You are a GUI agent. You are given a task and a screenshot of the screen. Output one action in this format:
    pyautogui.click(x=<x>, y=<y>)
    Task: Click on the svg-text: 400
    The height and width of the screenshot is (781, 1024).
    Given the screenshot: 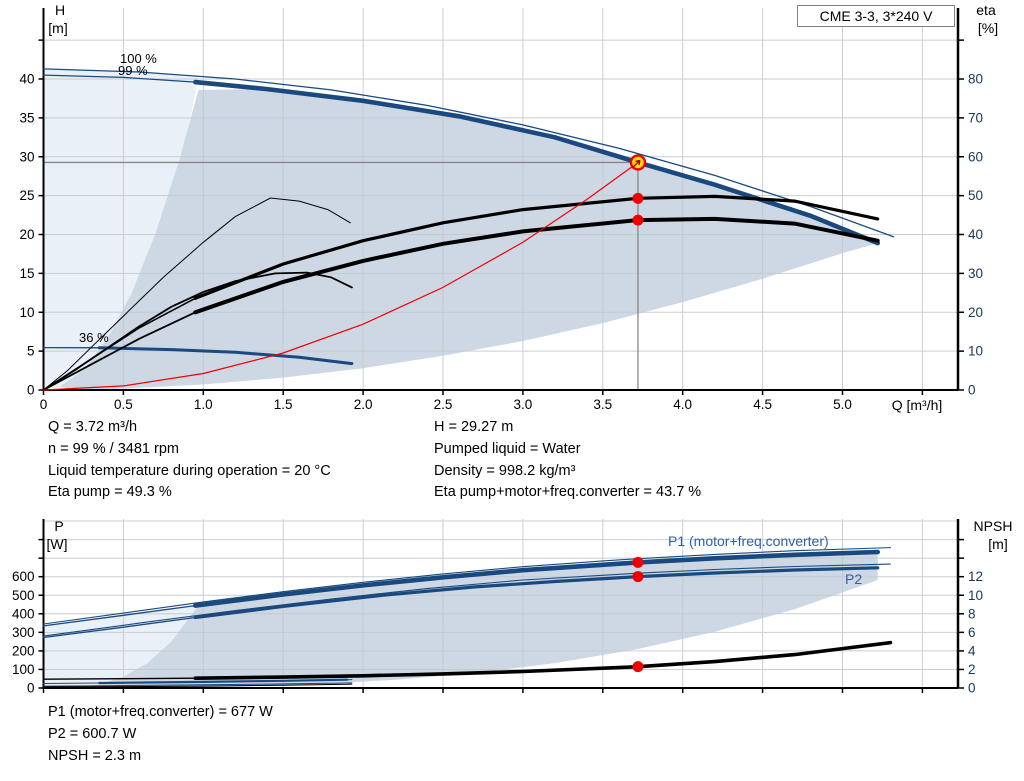 What is the action you would take?
    pyautogui.click(x=23, y=613)
    